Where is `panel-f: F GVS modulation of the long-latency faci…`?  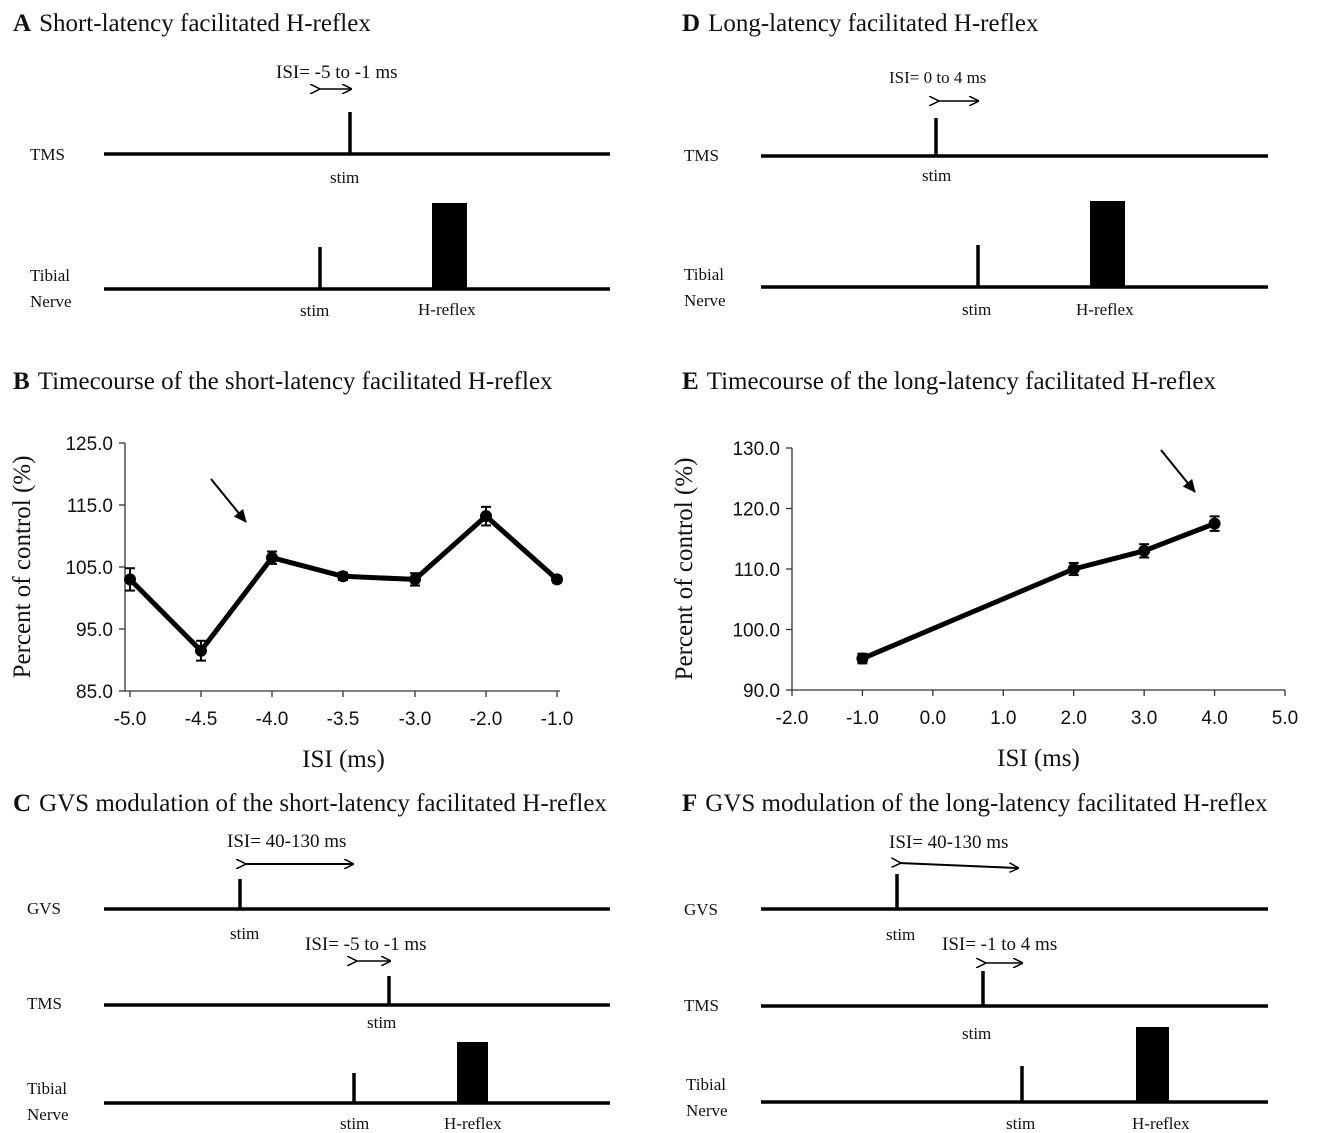
panel-f: F GVS modulation of the long-latency faci… is located at coordinates (975, 961).